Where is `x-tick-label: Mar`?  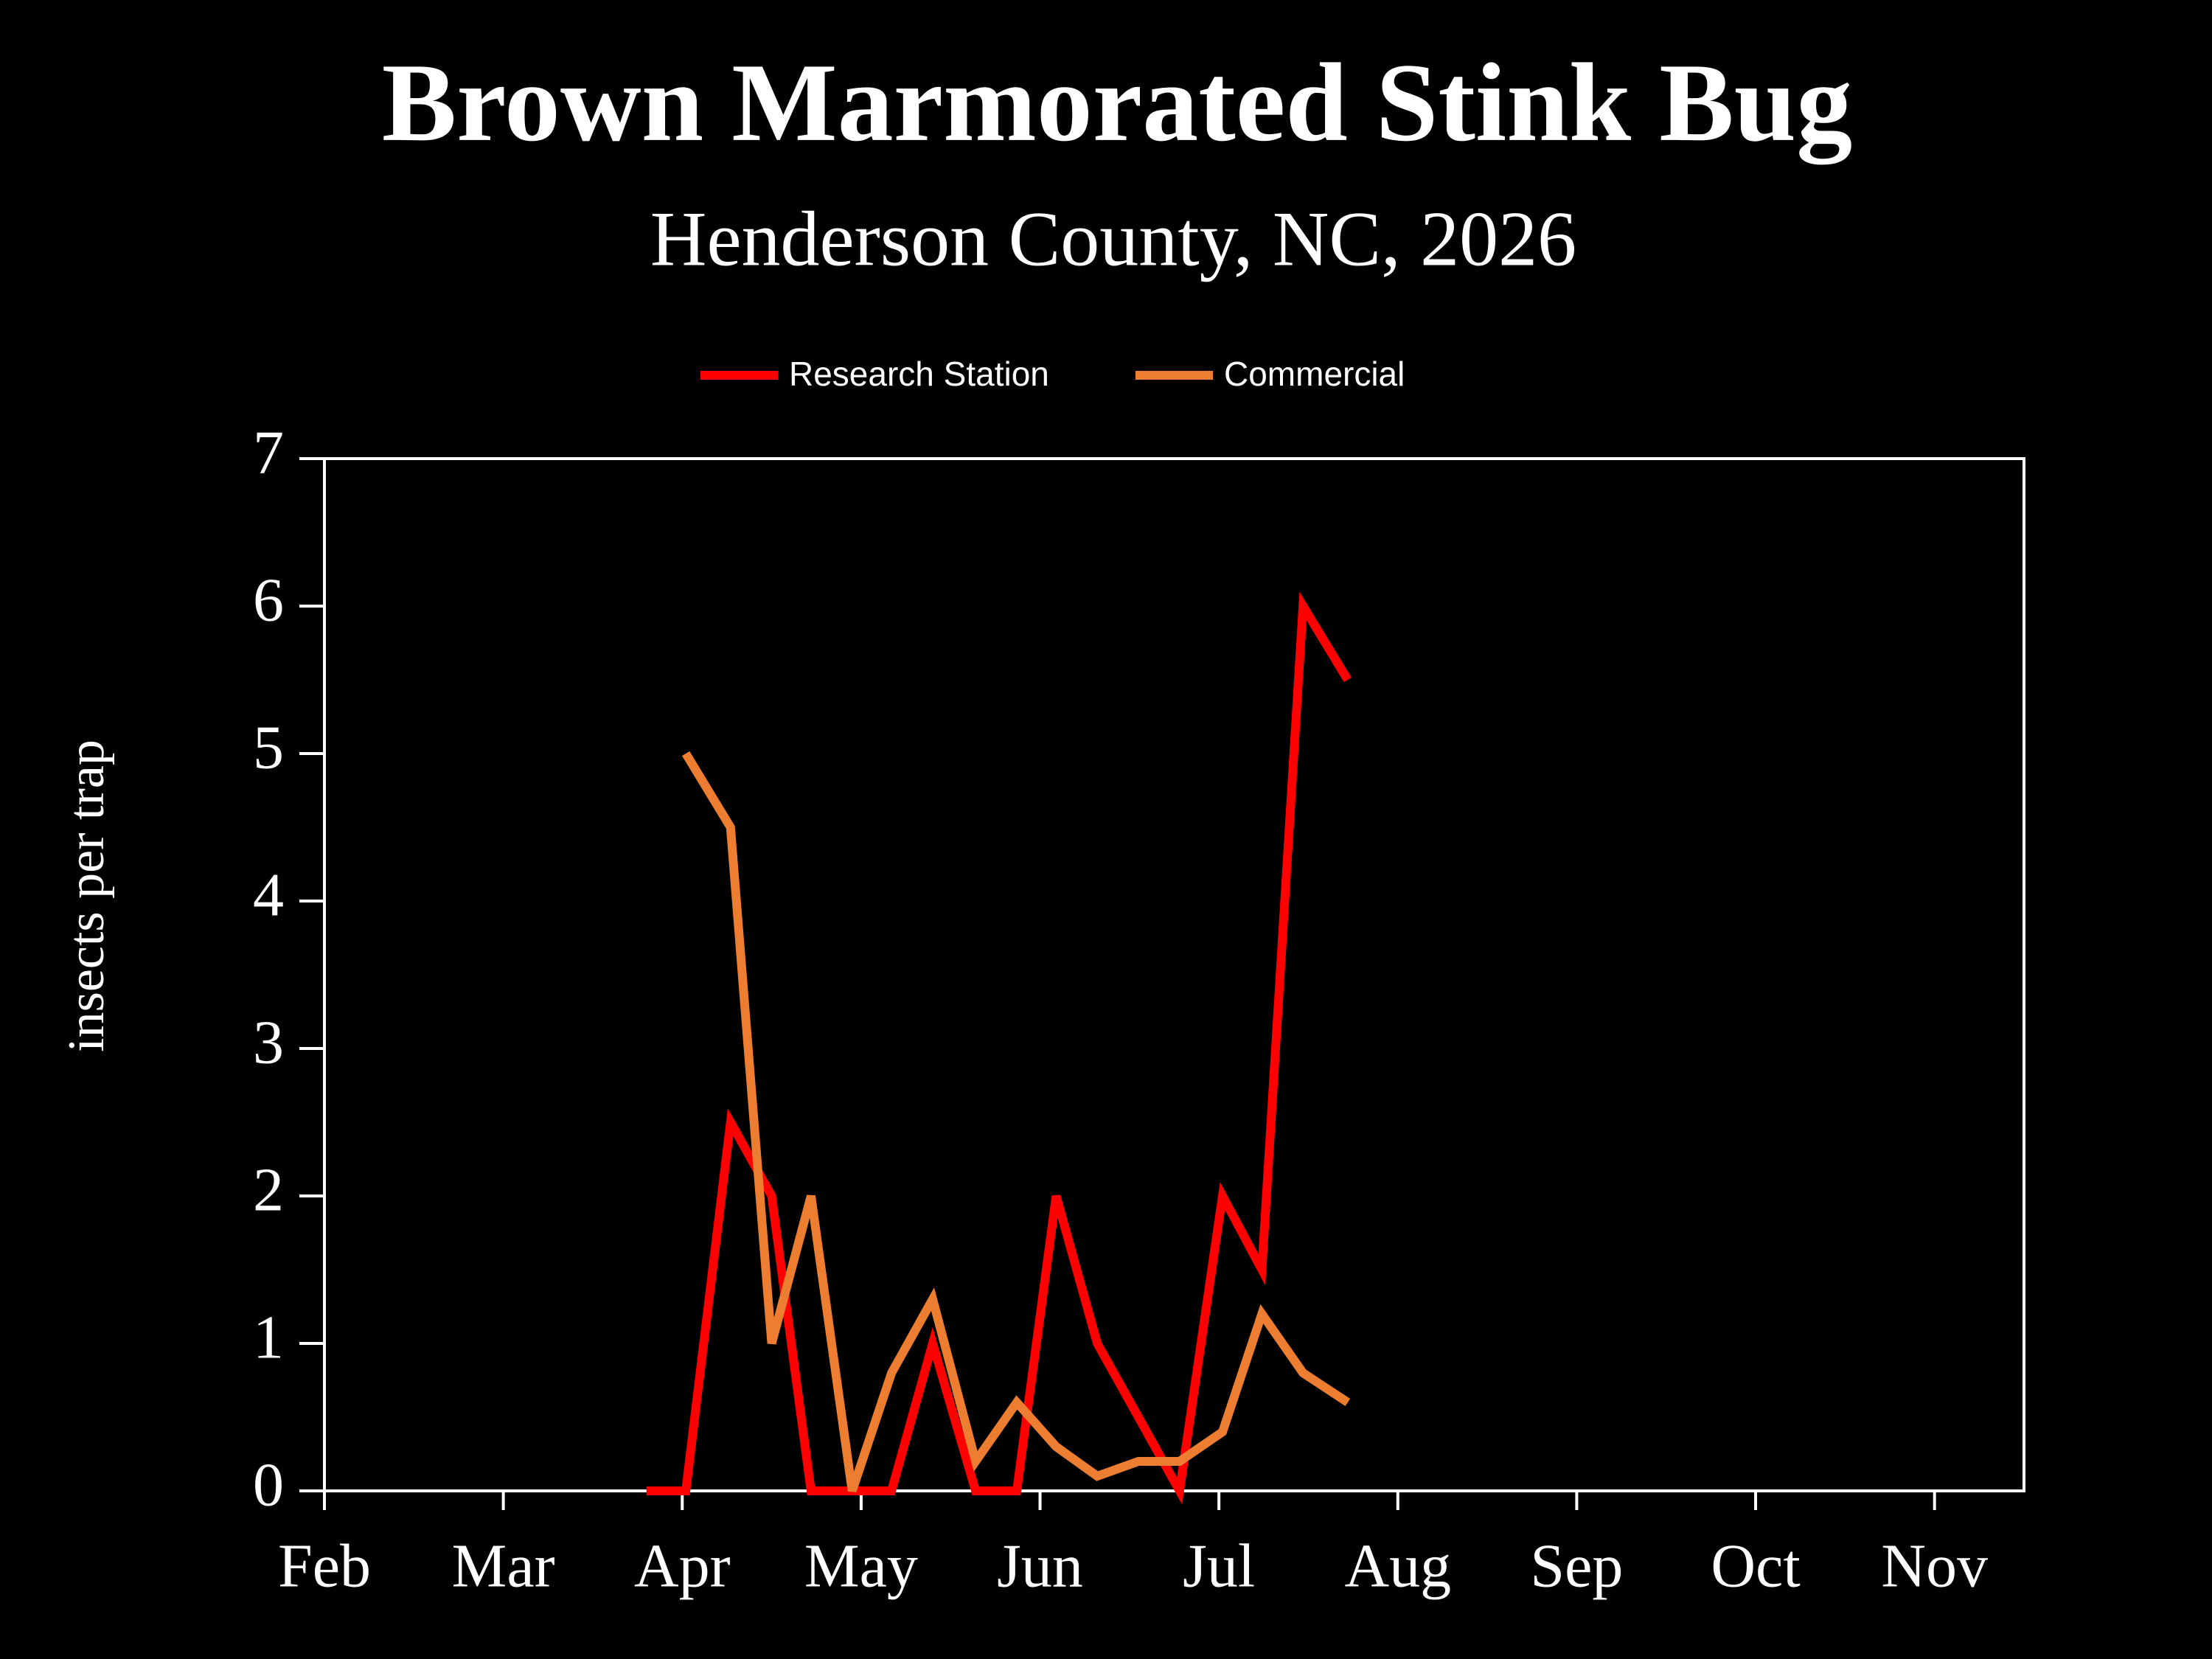
x-tick-label: Mar is located at coordinates (503, 1565).